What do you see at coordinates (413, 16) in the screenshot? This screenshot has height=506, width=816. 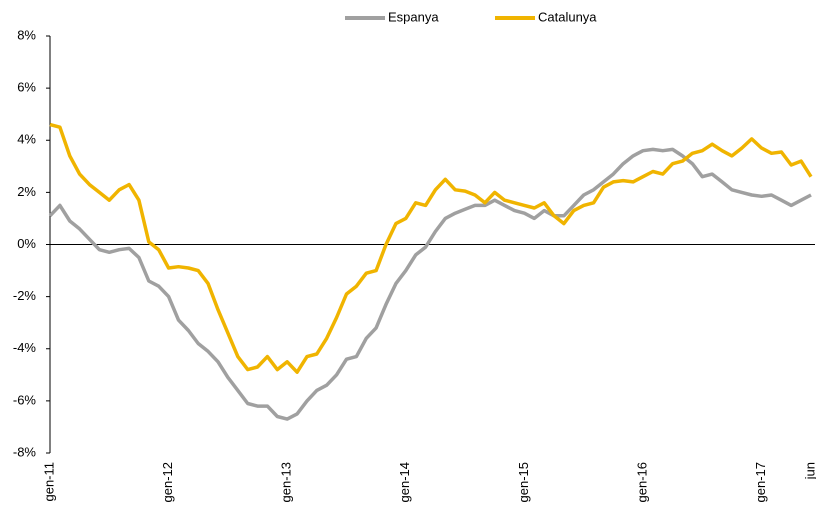 I see `legend-label: Espanya` at bounding box center [413, 16].